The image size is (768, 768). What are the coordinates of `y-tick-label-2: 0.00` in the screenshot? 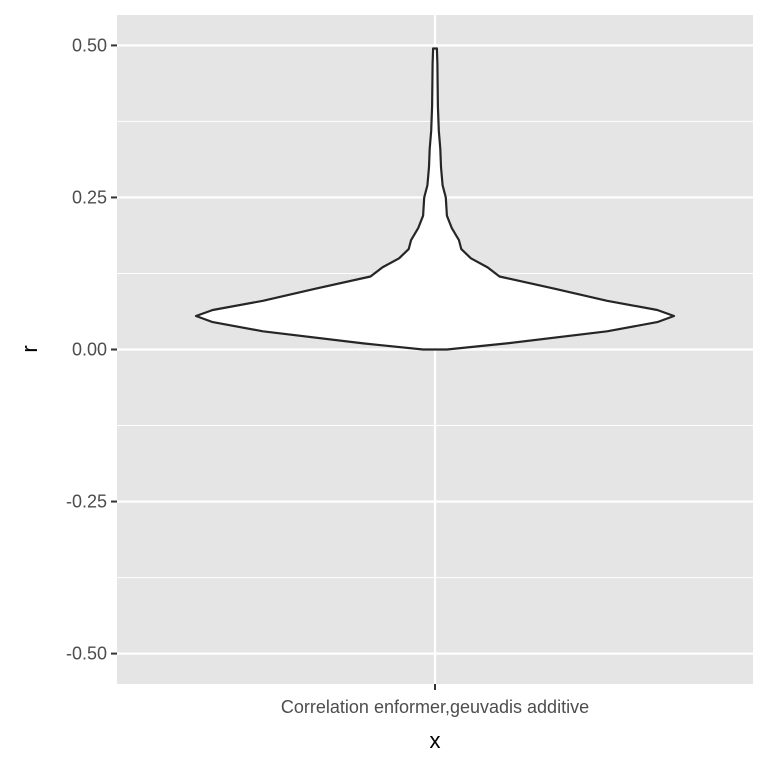 It's located at (89, 350).